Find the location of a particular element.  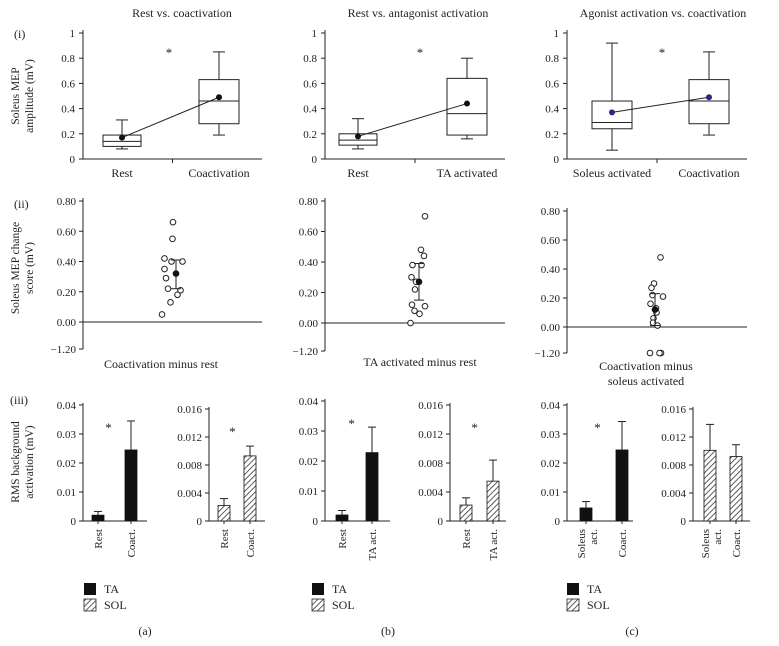

row-label-i: (i) is located at coordinates (19, 34).